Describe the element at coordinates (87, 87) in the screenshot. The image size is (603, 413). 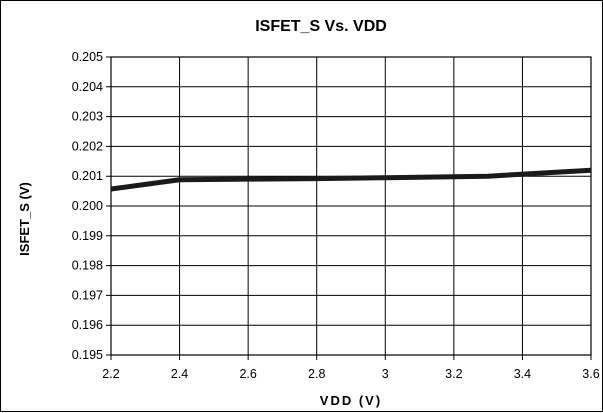
I see `y-tick-label: 0.204` at that location.